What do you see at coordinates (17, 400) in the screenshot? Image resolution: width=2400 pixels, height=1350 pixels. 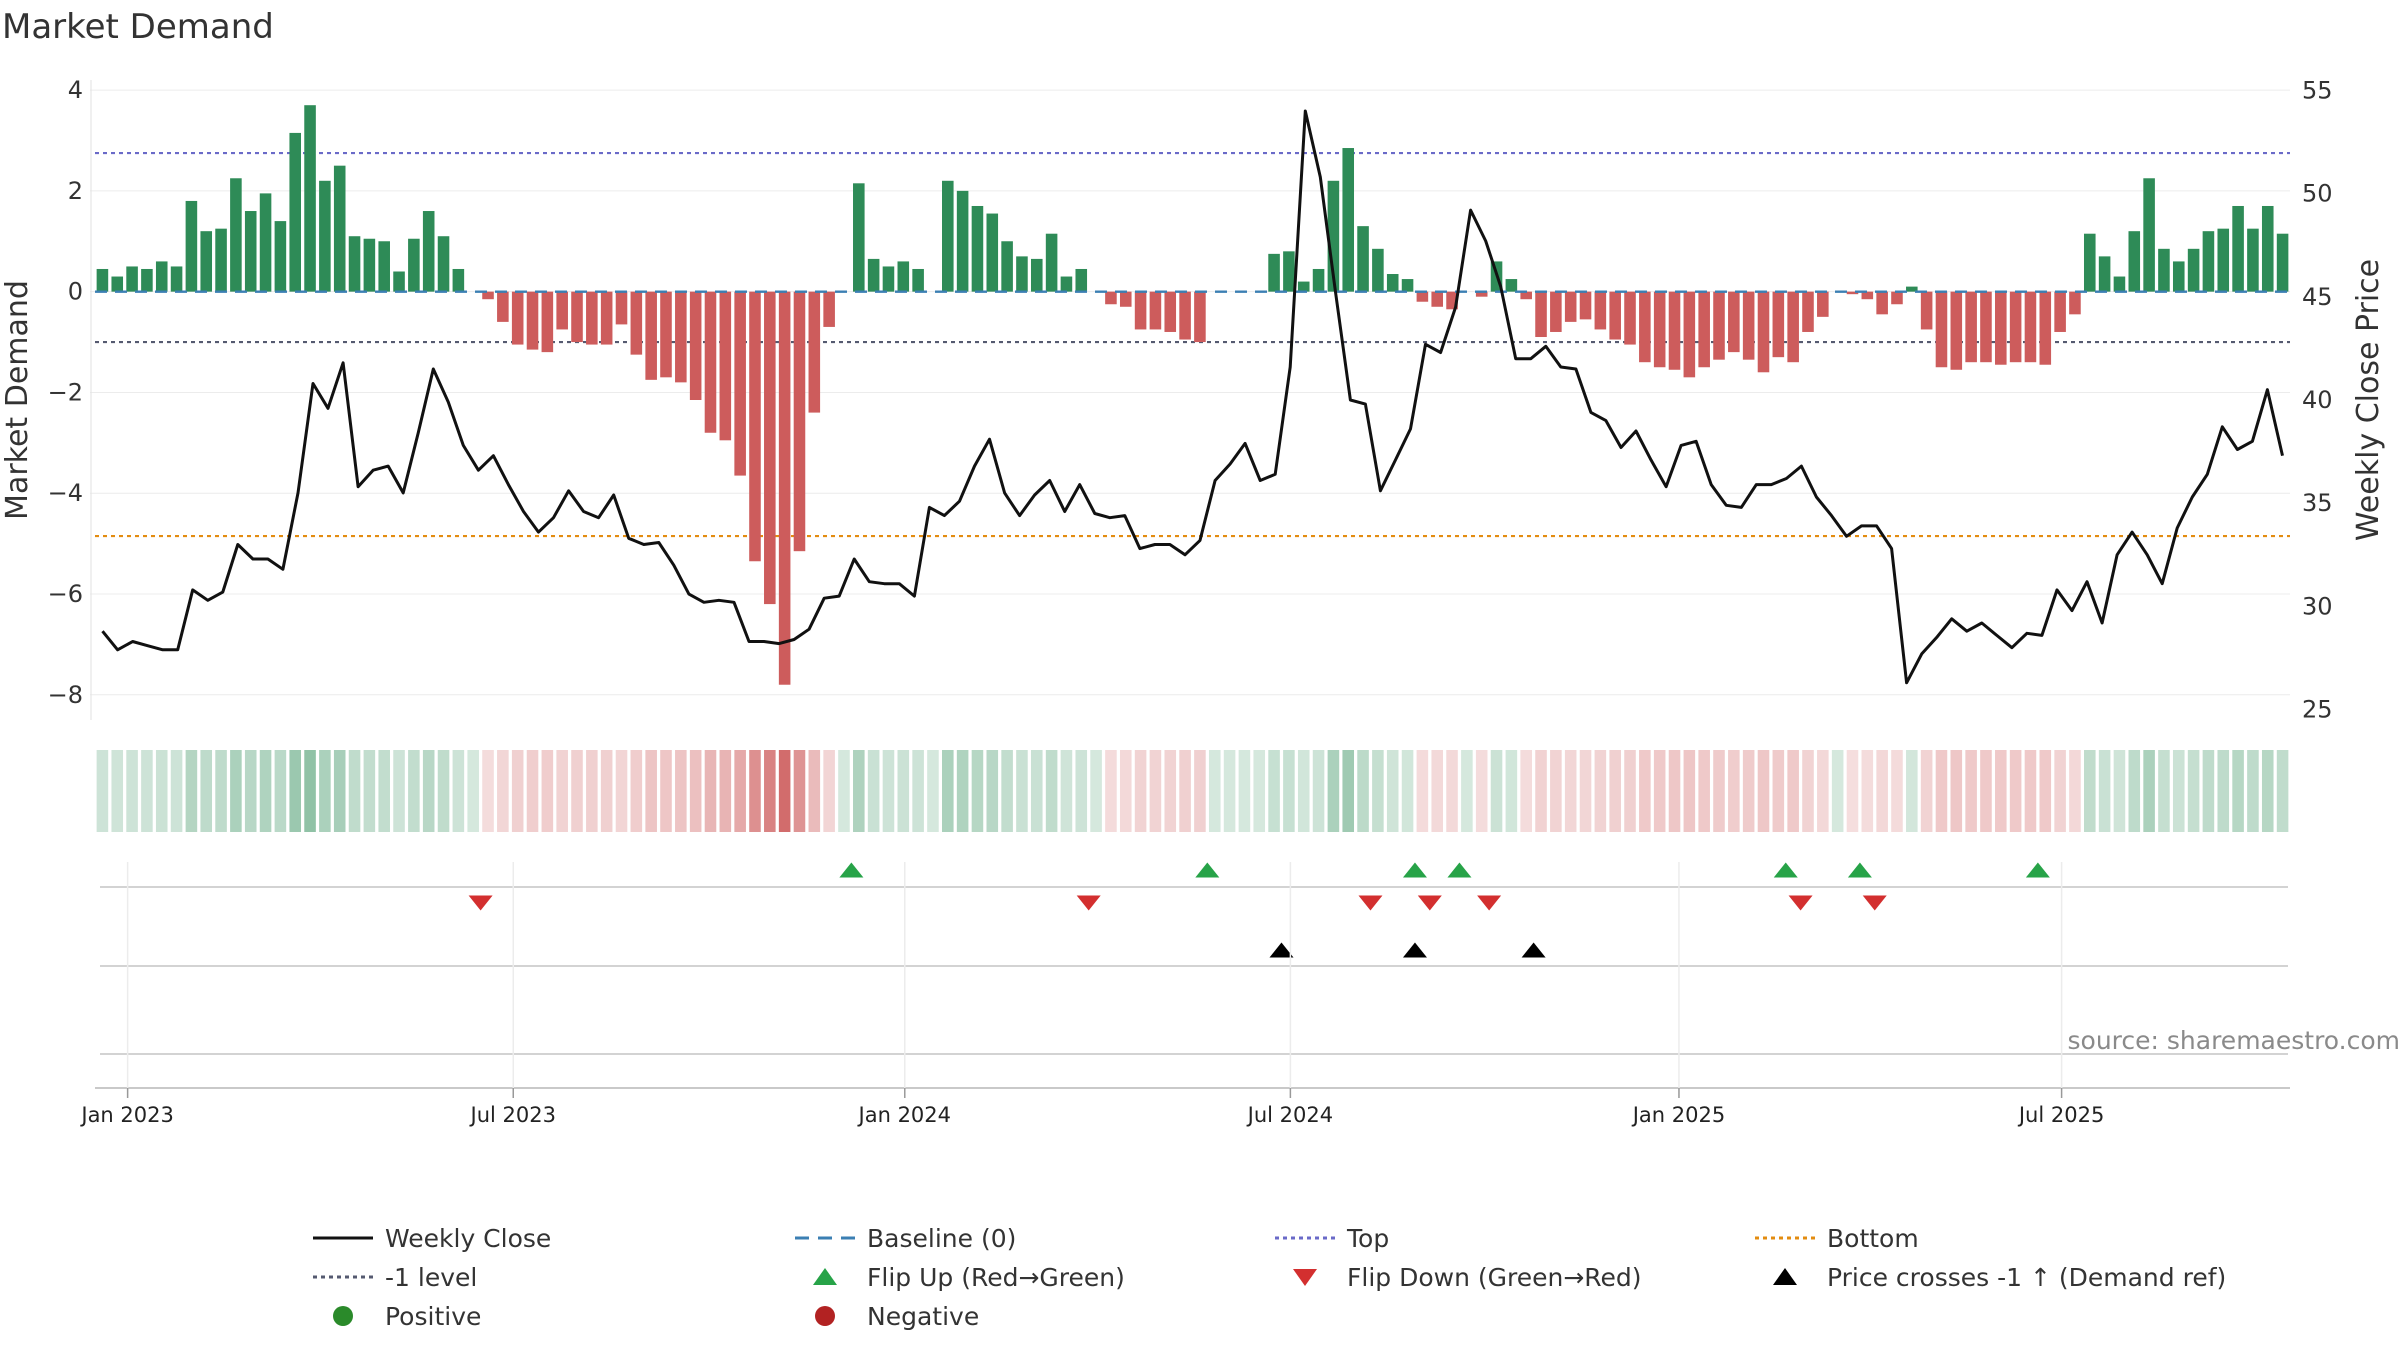 I see `left-y-axis-label: Market Demand` at bounding box center [17, 400].